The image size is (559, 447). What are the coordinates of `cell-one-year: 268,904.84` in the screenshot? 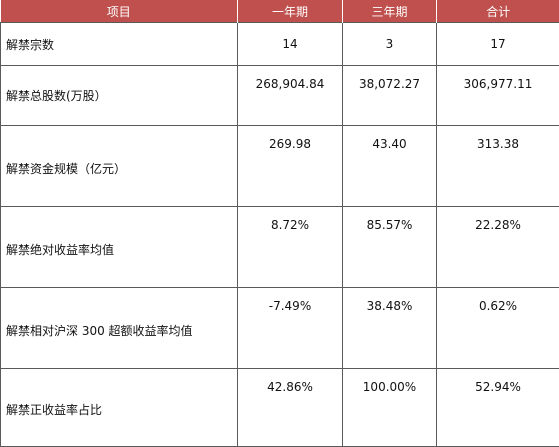 It's located at (290, 96).